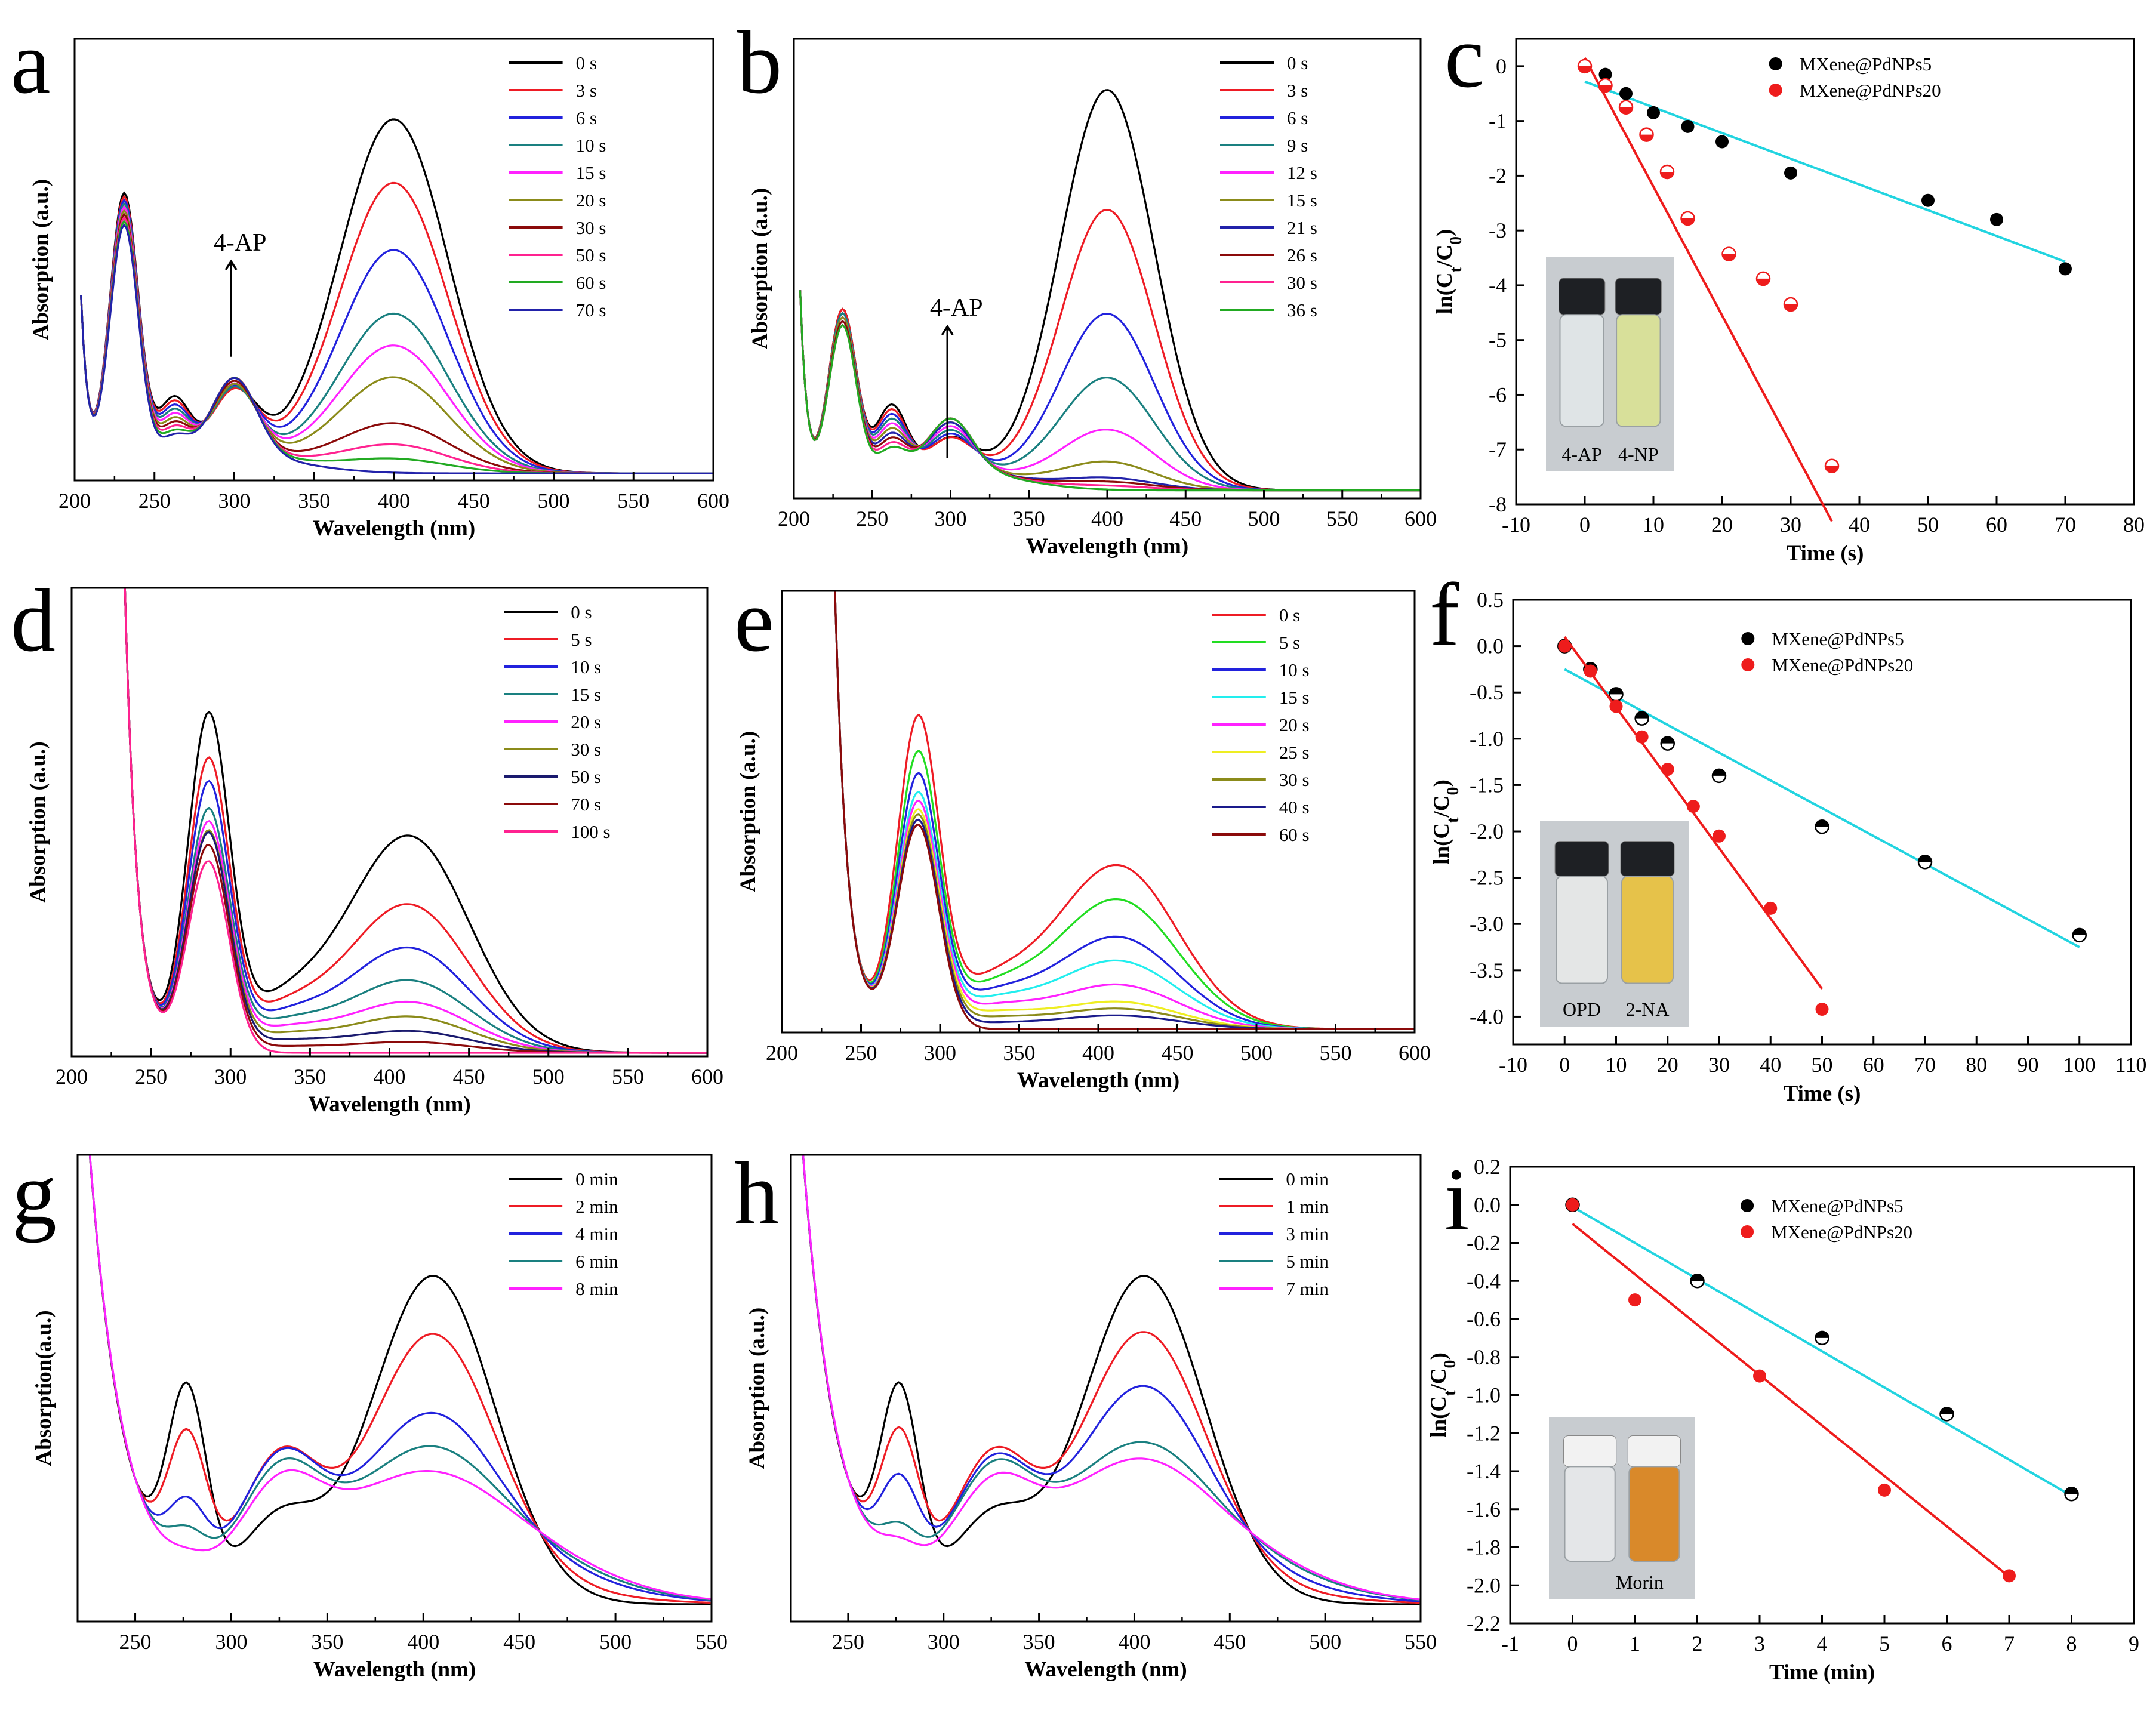  I want to click on x-tick-label: 90, so click(2028, 1065).